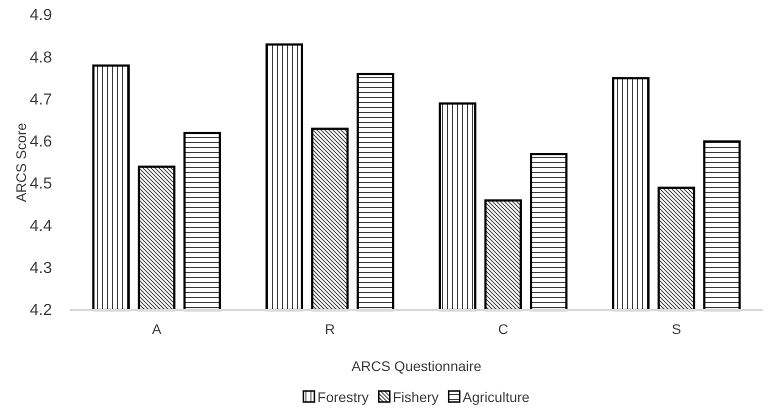  What do you see at coordinates (41, 99) in the screenshot?
I see `y-tick-label: 4.7` at bounding box center [41, 99].